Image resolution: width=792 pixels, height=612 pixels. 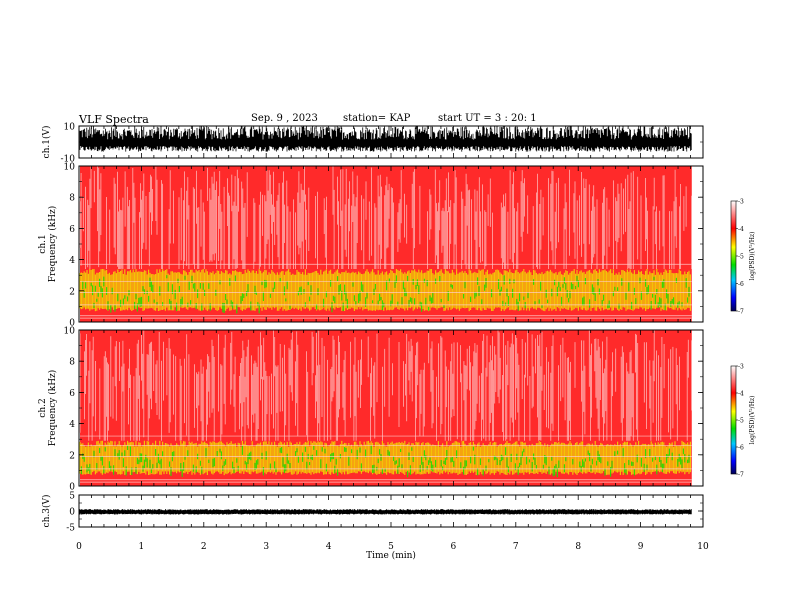 What do you see at coordinates (454, 547) in the screenshot?
I see `x-tick-6: 6` at bounding box center [454, 547].